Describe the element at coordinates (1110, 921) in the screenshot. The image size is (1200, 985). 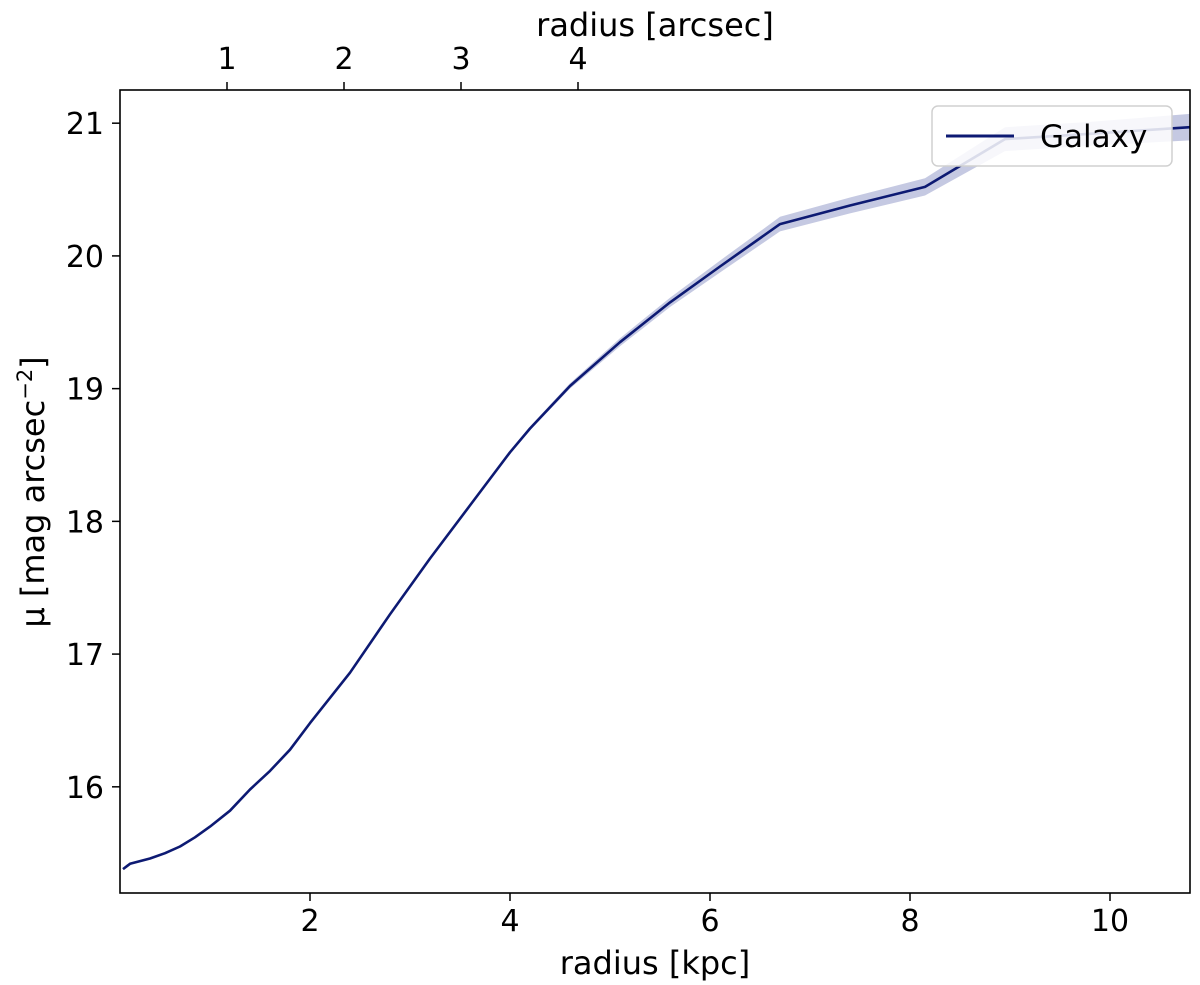
I see `x-tick-label: 10` at that location.